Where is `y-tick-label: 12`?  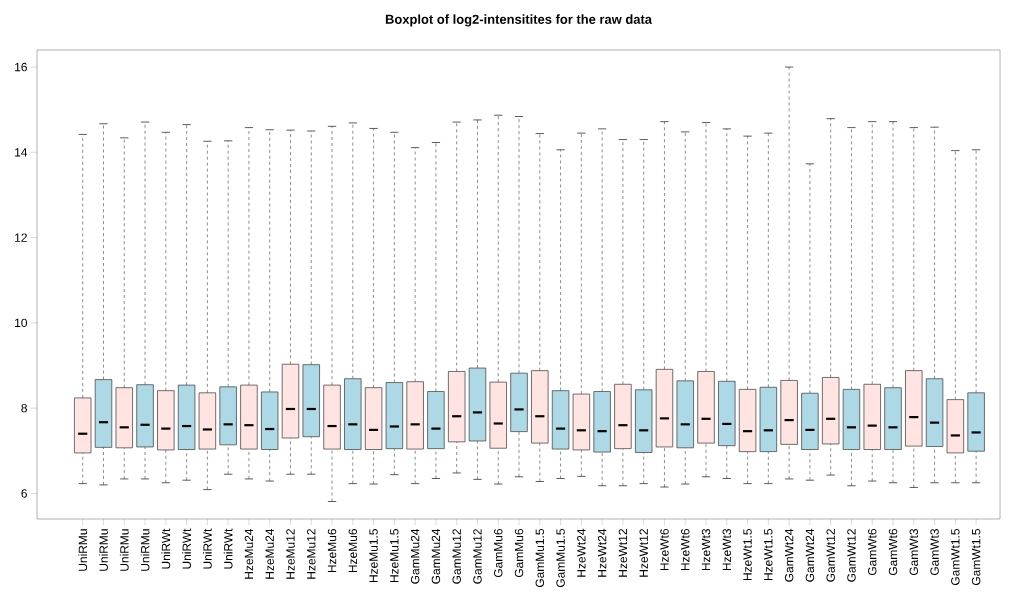
y-tick-label: 12 is located at coordinates (21, 237).